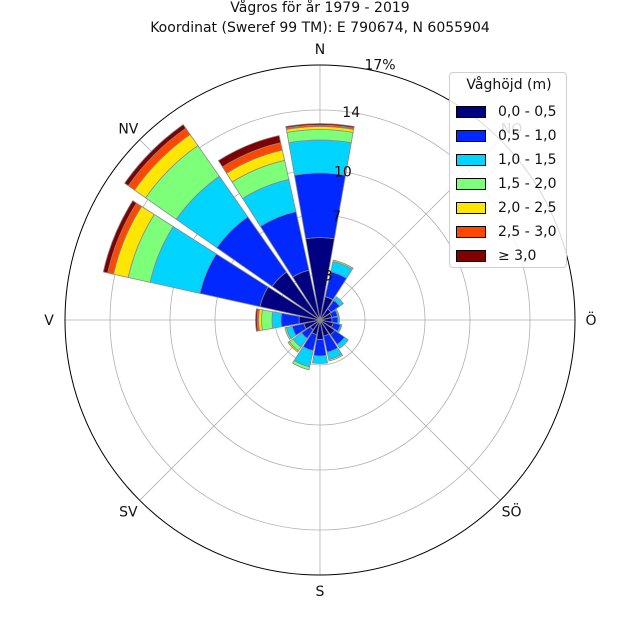 The width and height of the screenshot is (640, 640). I want to click on legend-item: 1,0 - 1,5, so click(506, 160).